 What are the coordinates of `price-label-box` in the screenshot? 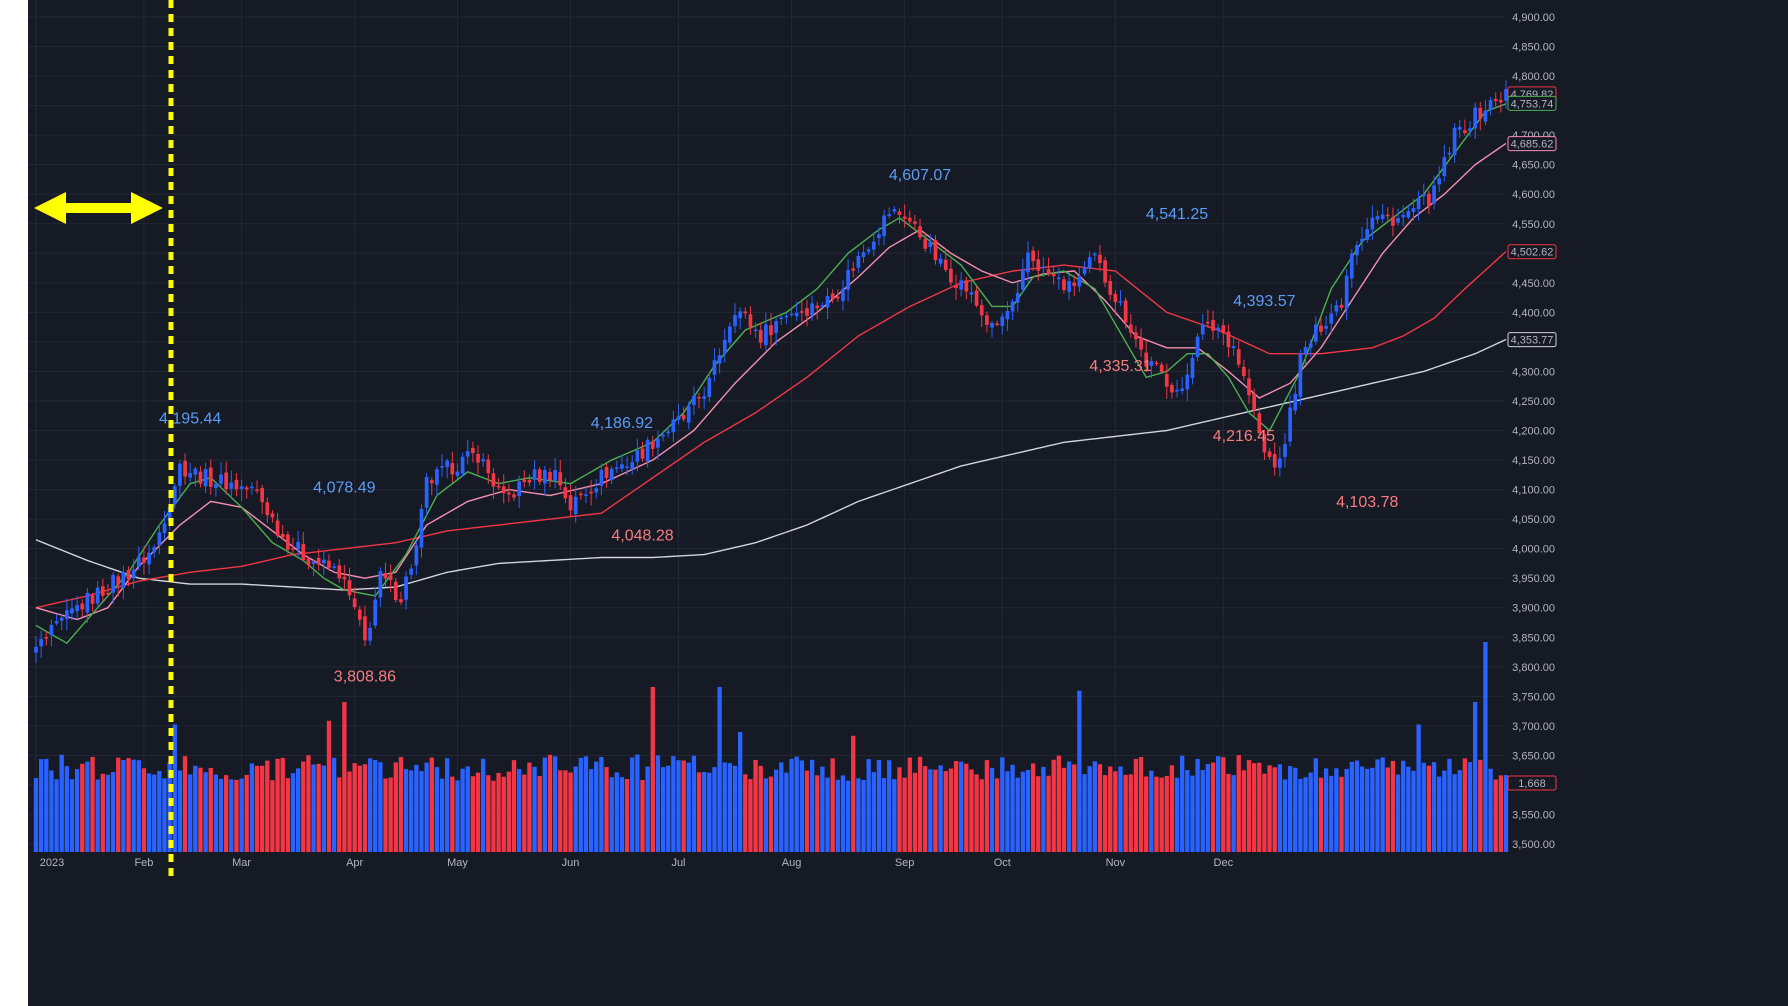 It's located at (1532, 103).